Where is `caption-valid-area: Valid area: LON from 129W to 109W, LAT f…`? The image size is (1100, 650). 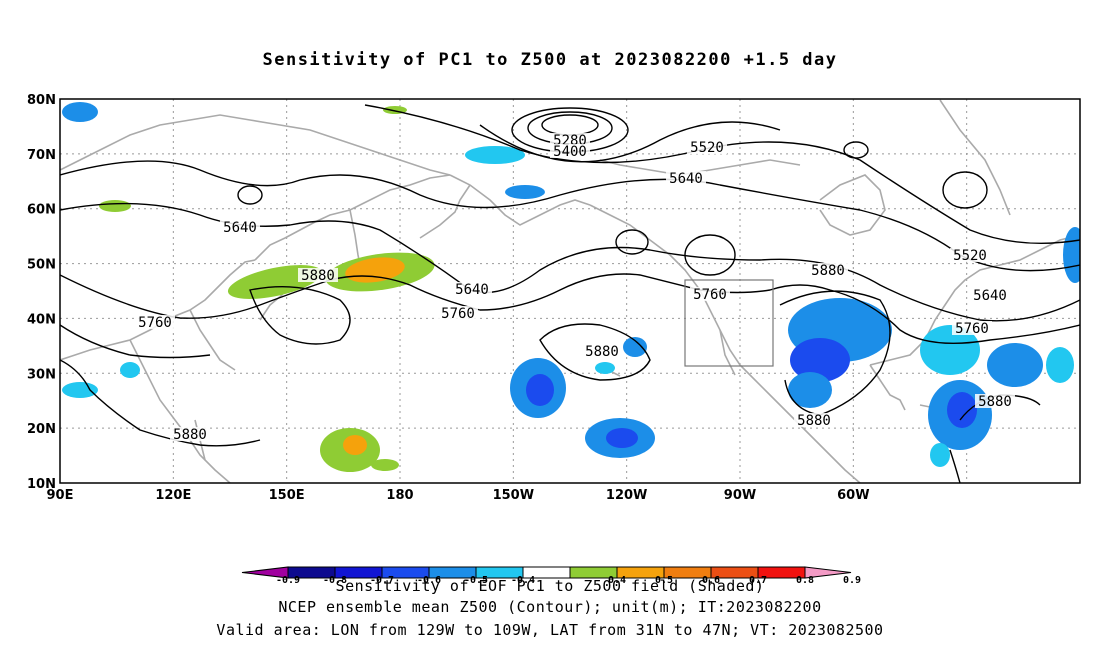
caption-valid-area: Valid area: LON from 129W to 109W, LAT f… is located at coordinates (550, 630).